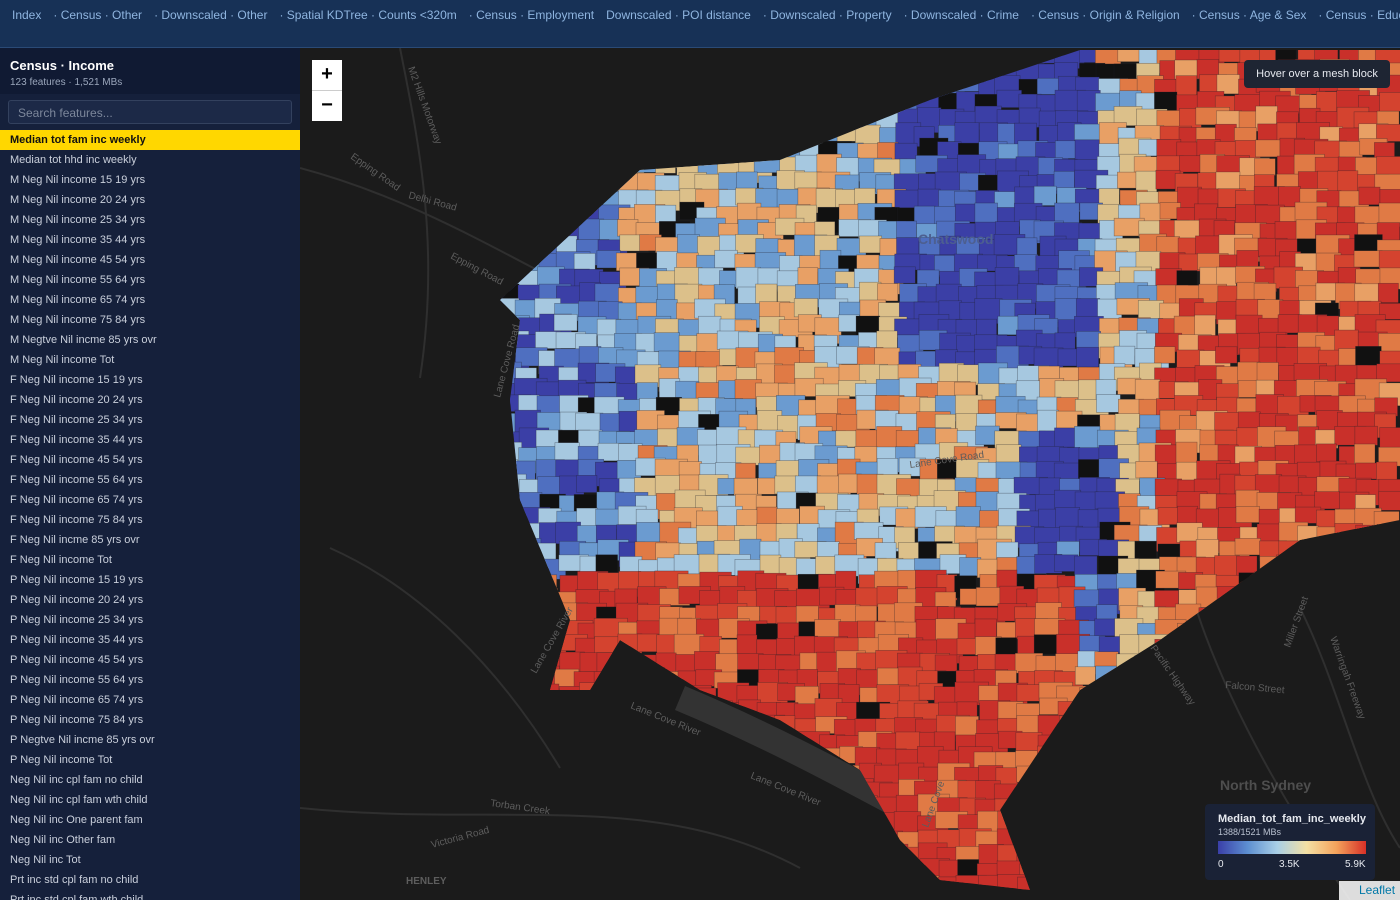 The width and height of the screenshot is (1400, 900). Describe the element at coordinates (76, 520) in the screenshot. I see `feature-item: F Neg Nil income 75 84 yrs` at that location.